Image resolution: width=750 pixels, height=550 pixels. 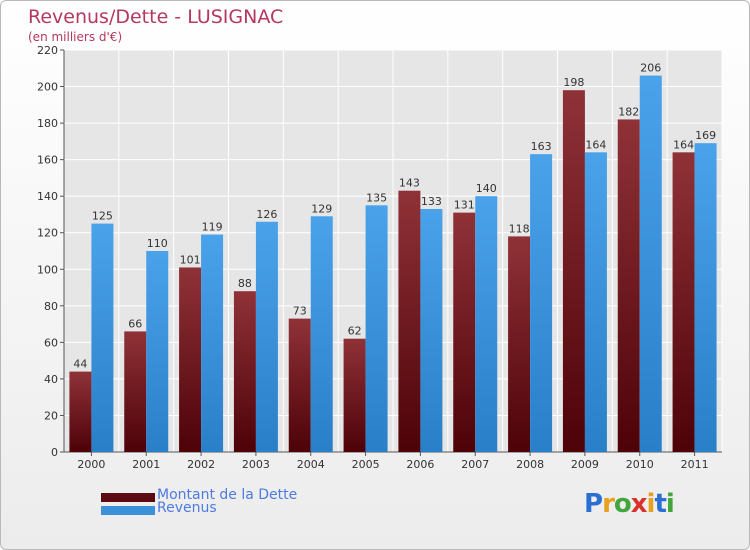 I want to click on data-label-debt: 164, so click(x=683, y=144).